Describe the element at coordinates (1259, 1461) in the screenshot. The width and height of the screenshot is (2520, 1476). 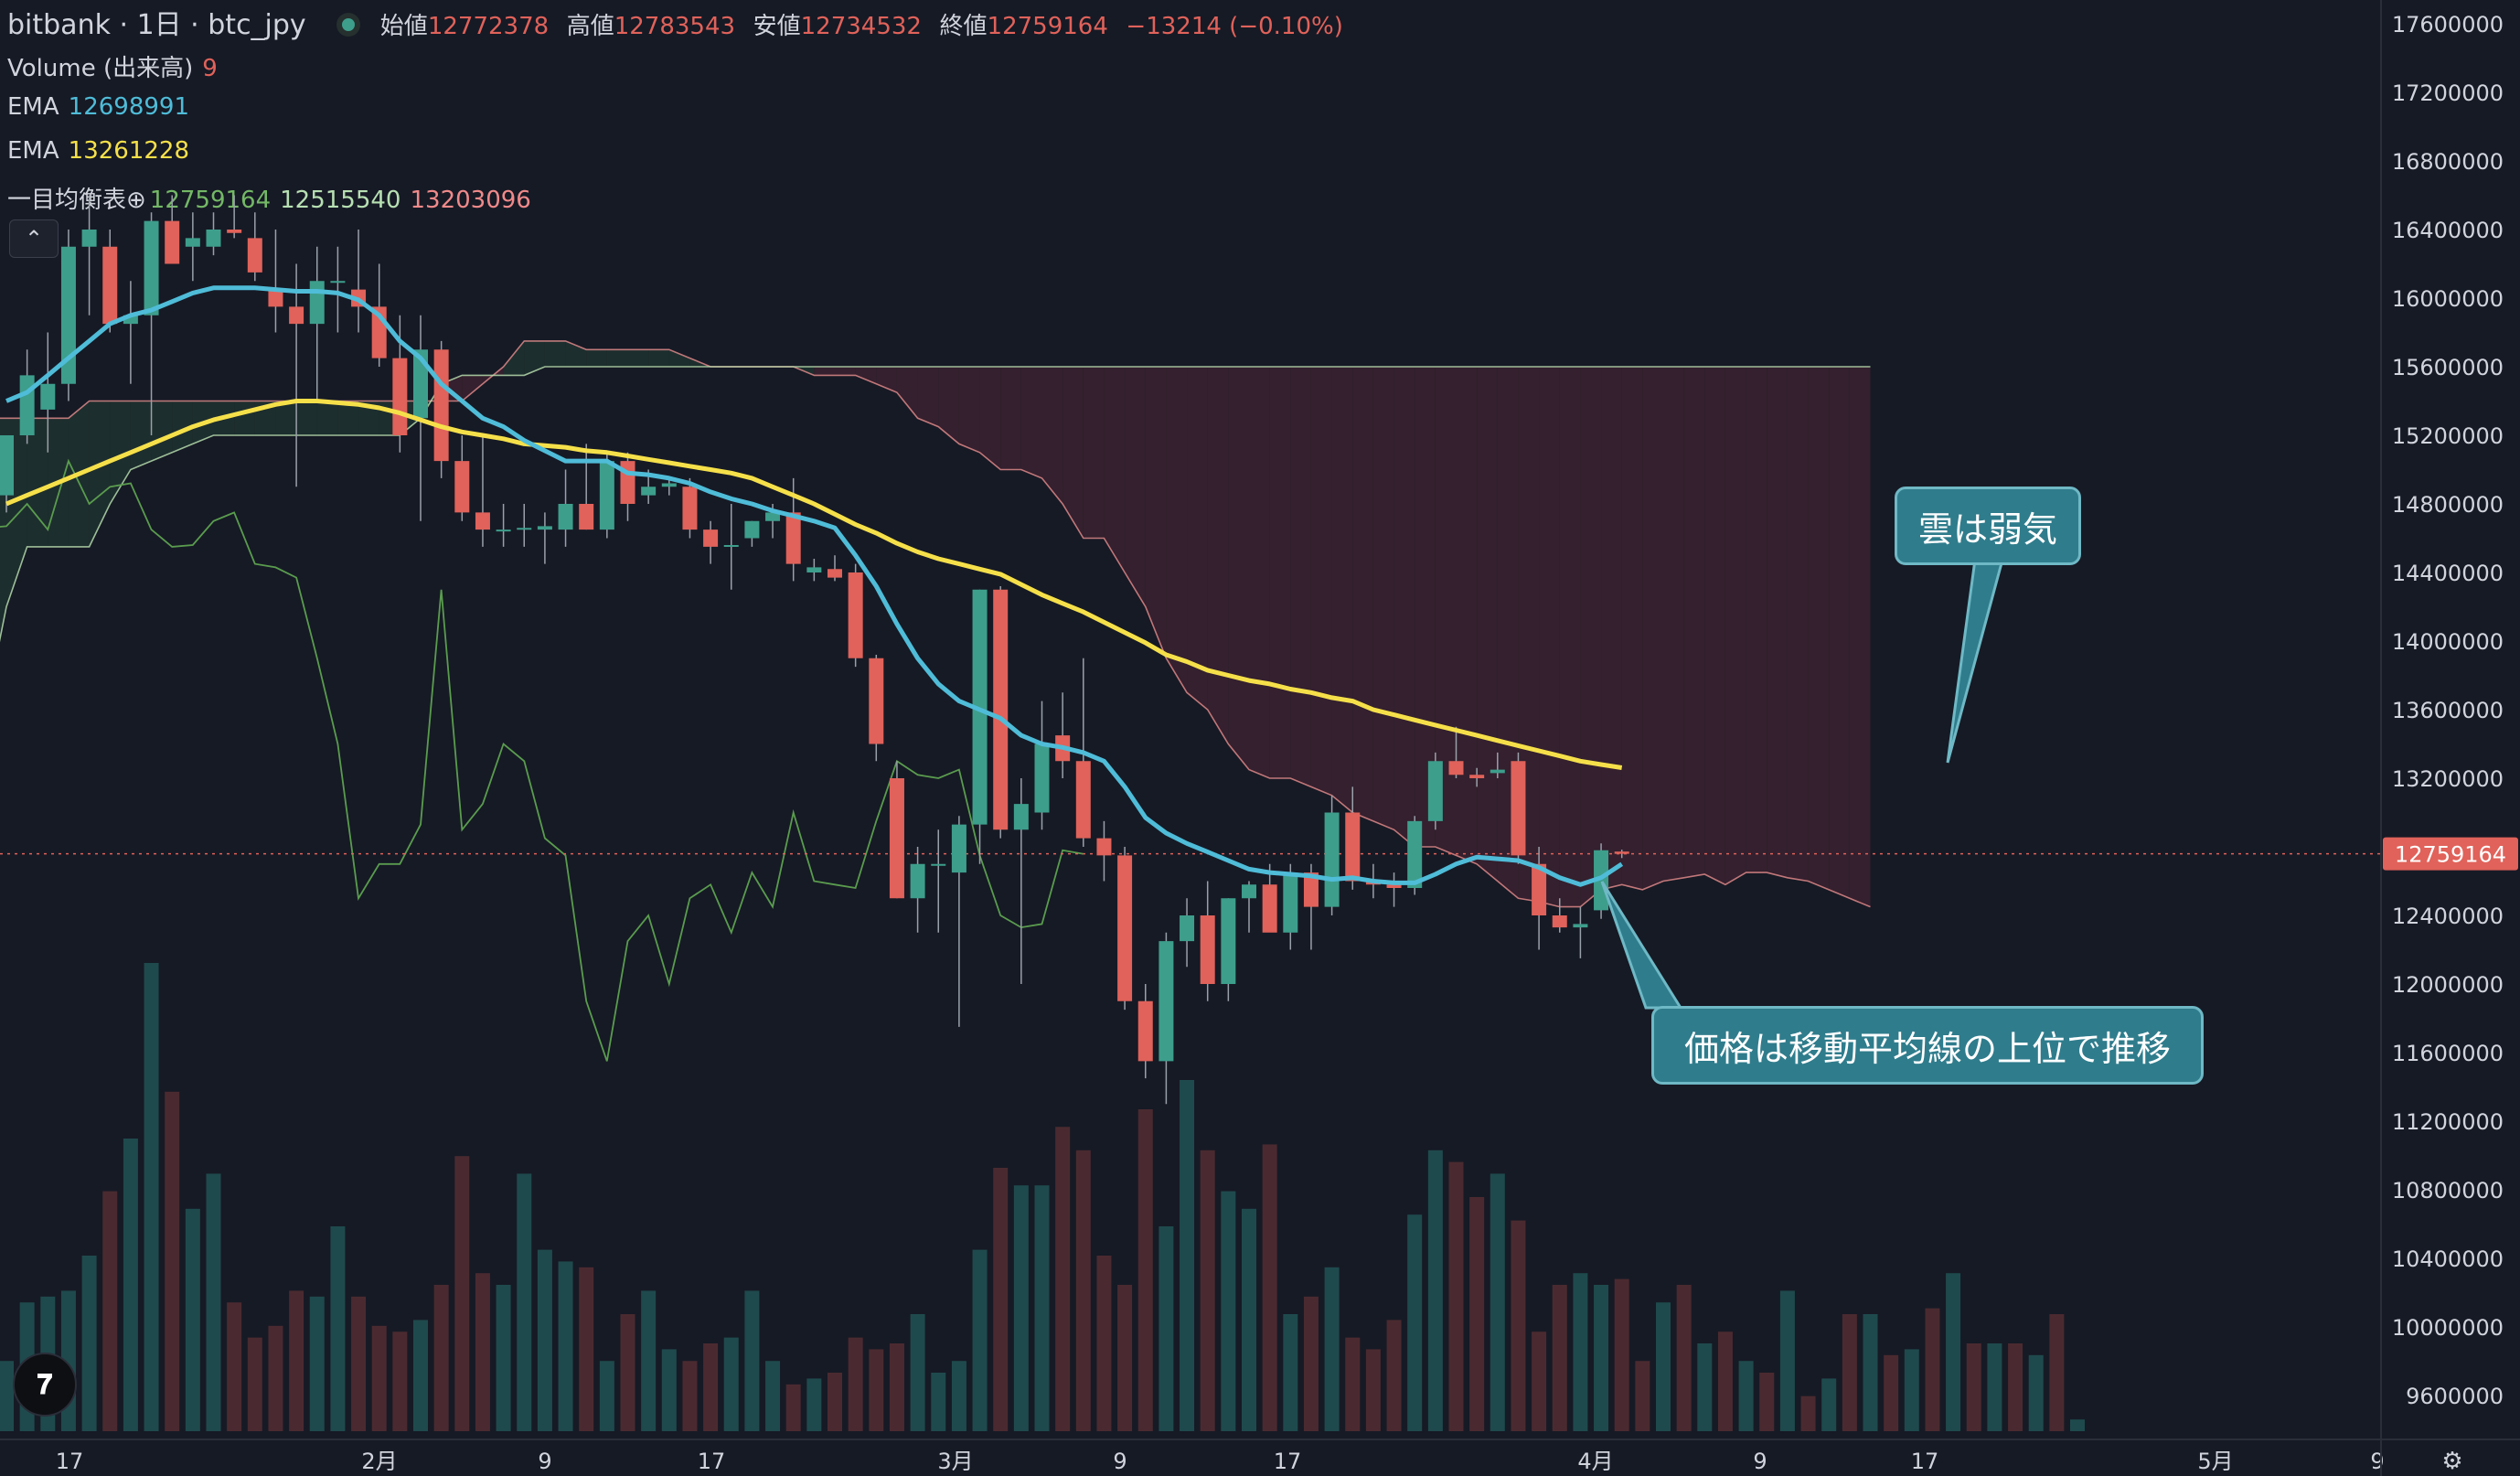
I see `time-axis: 17 2月 9 17 3月 9 17 4月 9 17 5月 9 ⚙` at that location.